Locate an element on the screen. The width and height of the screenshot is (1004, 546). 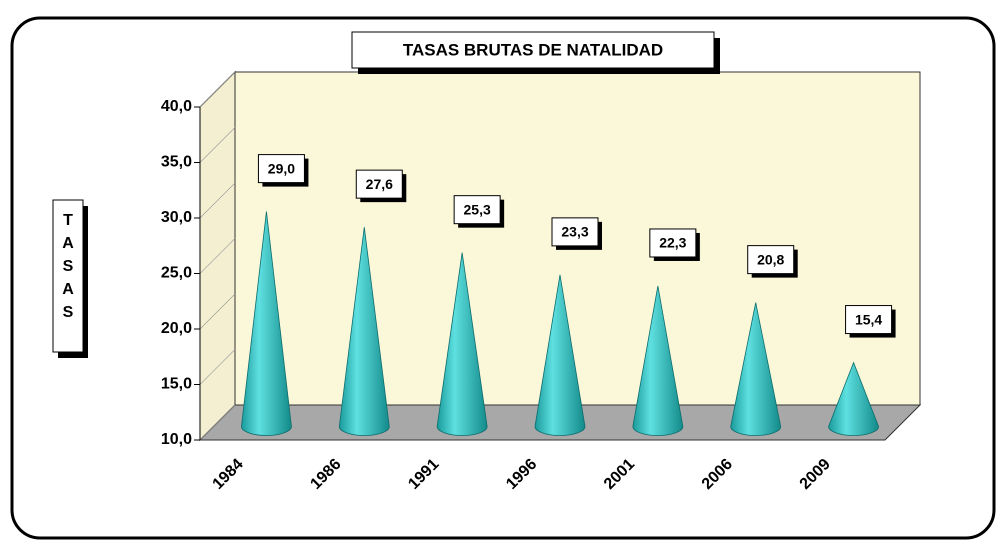
y-tick-label: 30,0 is located at coordinates (176, 217).